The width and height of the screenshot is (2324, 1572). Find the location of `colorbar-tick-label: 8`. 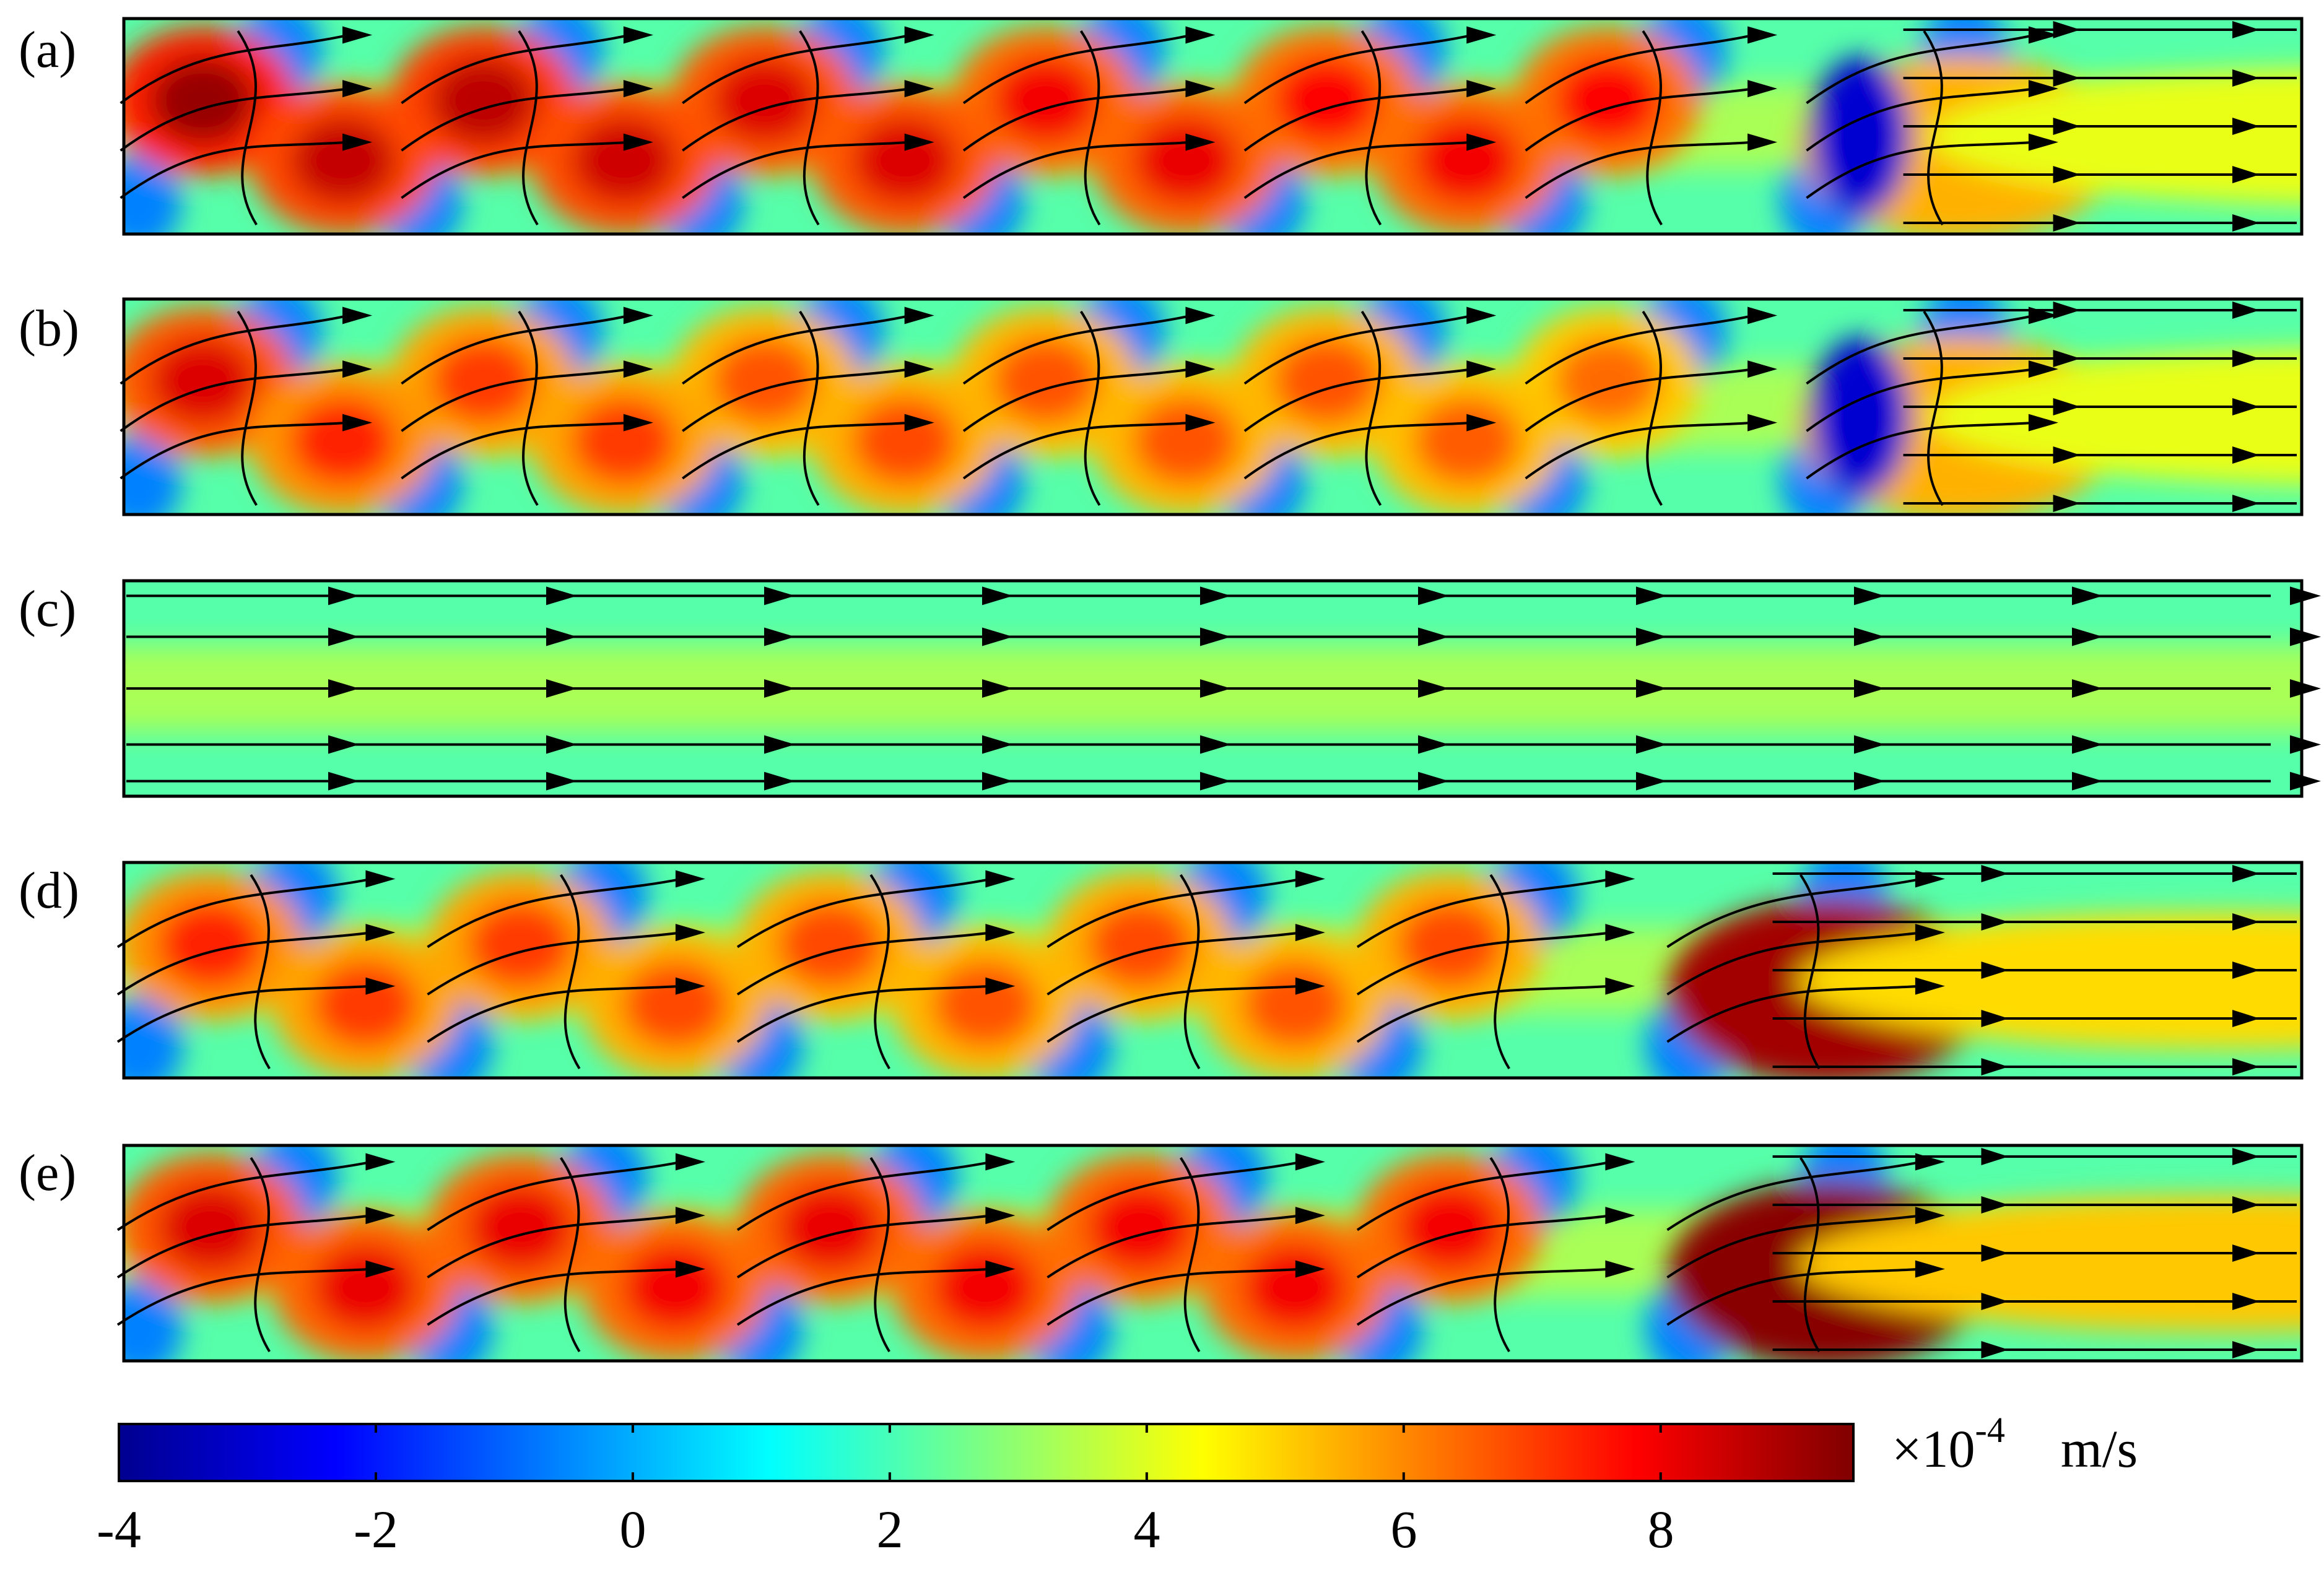

colorbar-tick-label: 8 is located at coordinates (1660, 1529).